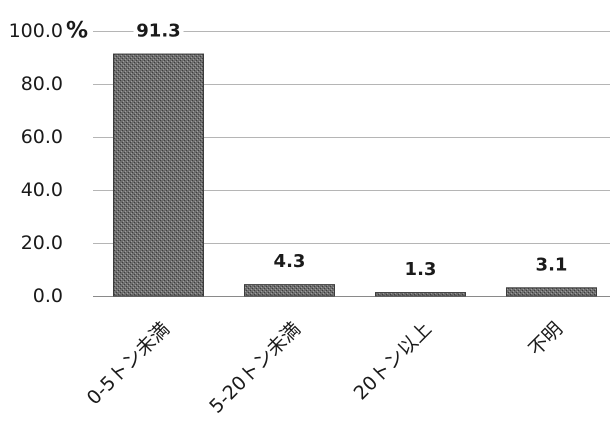 The image size is (611, 424). Describe the element at coordinates (546, 339) in the screenshot. I see `x-tick-label: 不明` at that location.